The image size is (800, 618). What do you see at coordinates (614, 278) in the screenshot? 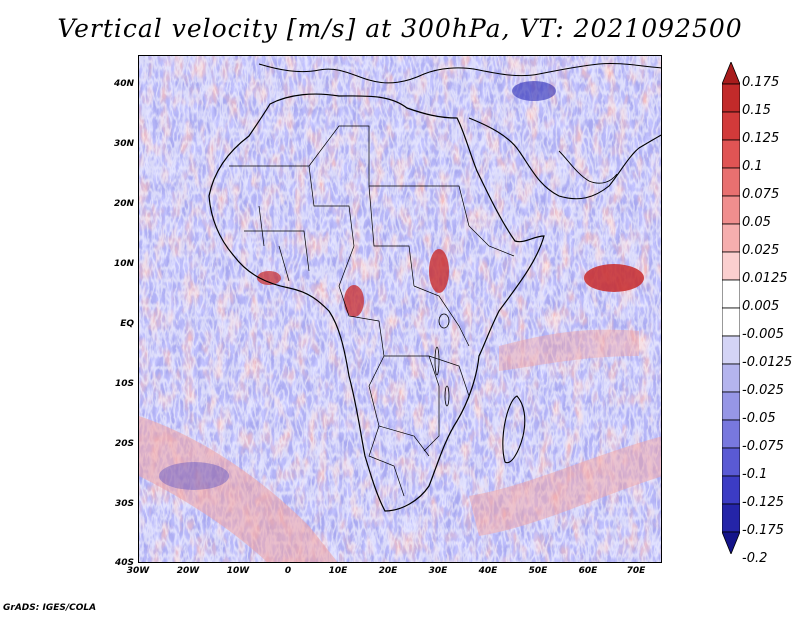
I see `ascent-core-arabian-sea` at bounding box center [614, 278].